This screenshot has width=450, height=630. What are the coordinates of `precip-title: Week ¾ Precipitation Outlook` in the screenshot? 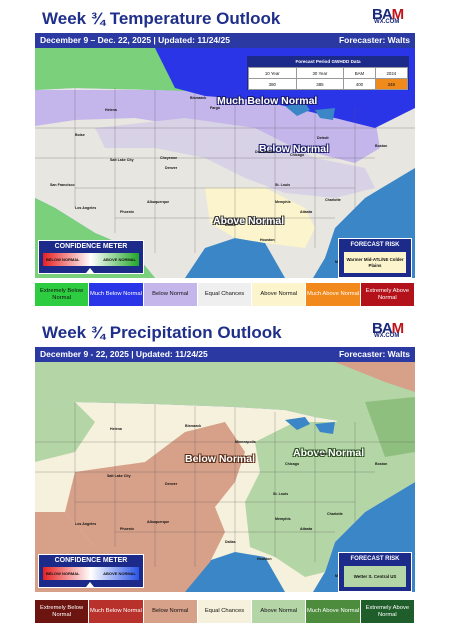 It's located at (162, 332).